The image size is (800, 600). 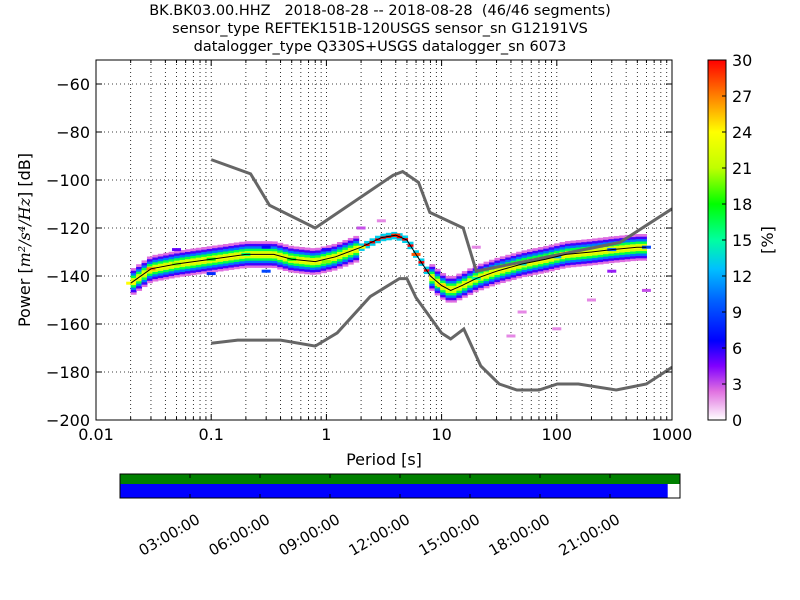 I want to click on noise-model-low, so click(x=441, y=334).